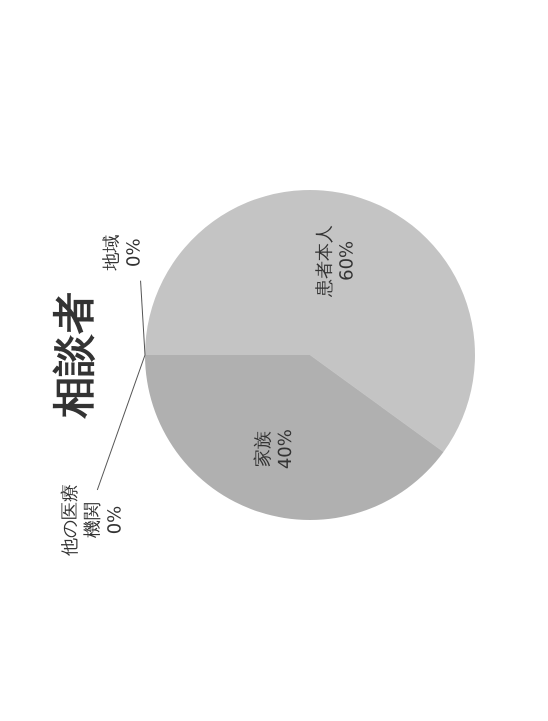  What do you see at coordinates (347, 260) in the screenshot?
I see `data-label: 60%` at bounding box center [347, 260].